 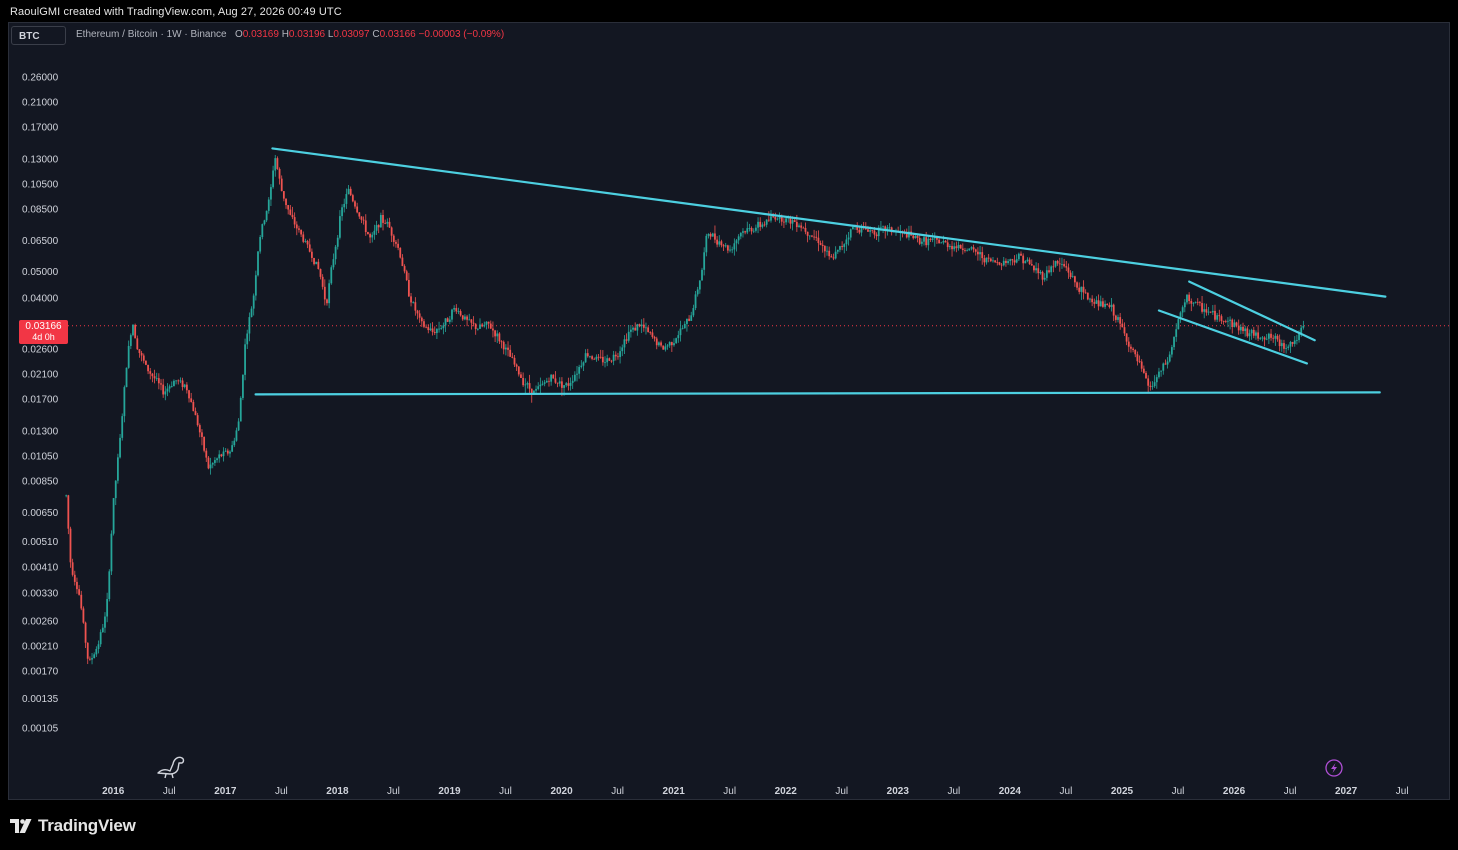 I want to click on x-tick-label: 2027, so click(x=1346, y=791).